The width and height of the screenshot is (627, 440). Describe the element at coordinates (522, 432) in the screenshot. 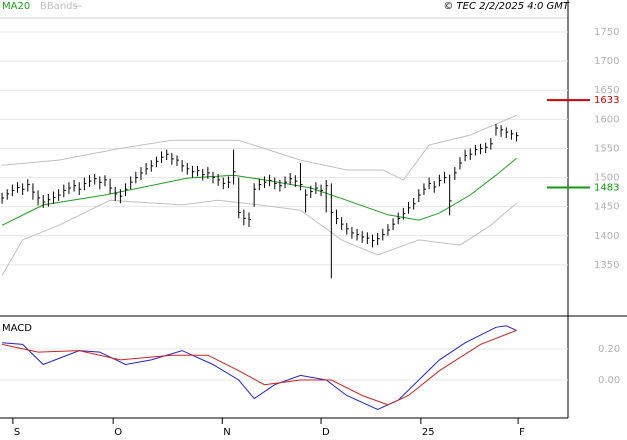

I see `x-tick-label: F` at that location.